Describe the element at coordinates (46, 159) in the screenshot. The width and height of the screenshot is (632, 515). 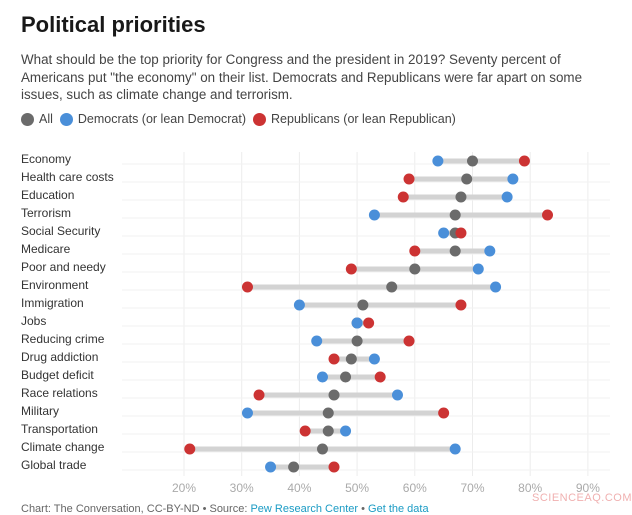
I see `category-label: Economy` at that location.